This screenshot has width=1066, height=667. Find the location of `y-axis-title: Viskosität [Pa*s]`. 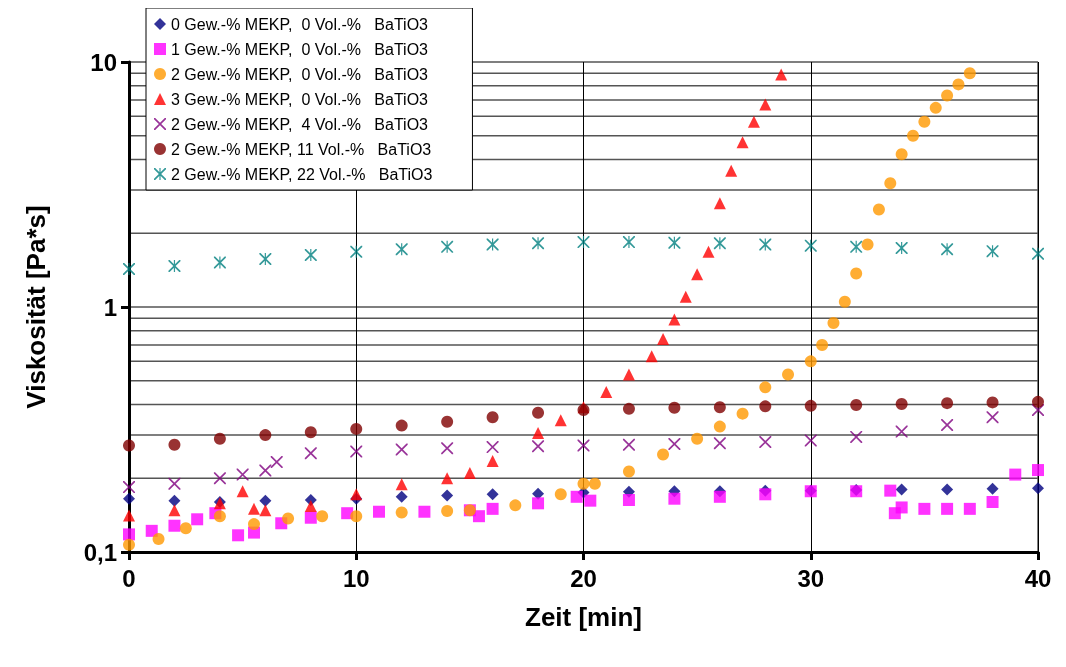

y-axis-title: Viskosität [Pa*s] is located at coordinates (36, 307).